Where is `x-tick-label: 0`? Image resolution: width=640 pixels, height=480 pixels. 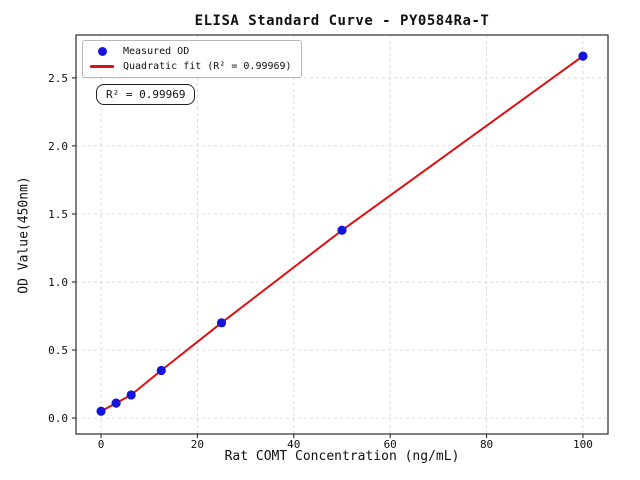 x-tick-label: 0 is located at coordinates (101, 444).